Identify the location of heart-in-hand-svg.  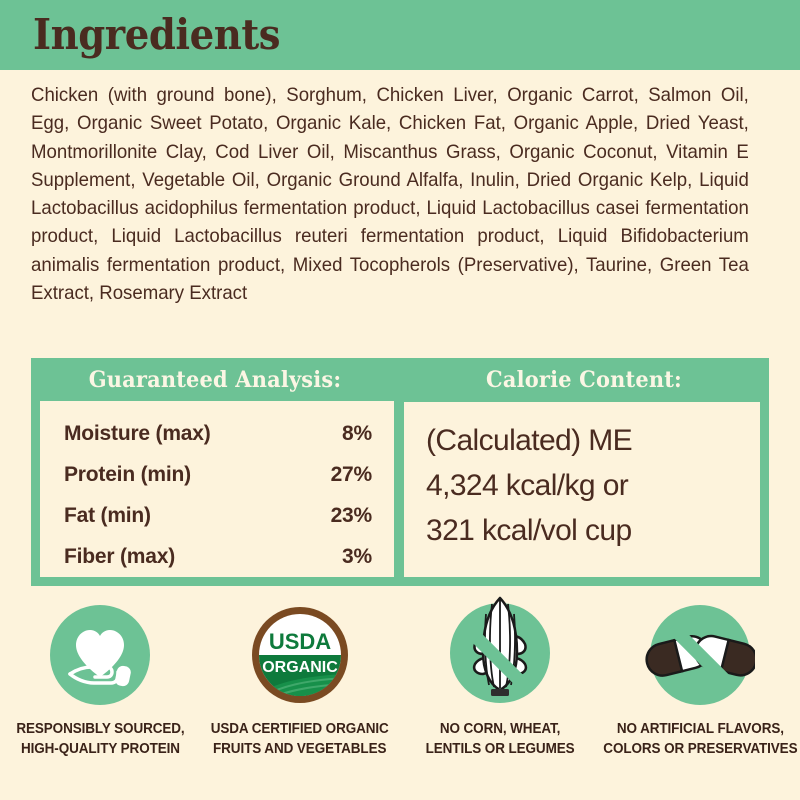
(100, 655).